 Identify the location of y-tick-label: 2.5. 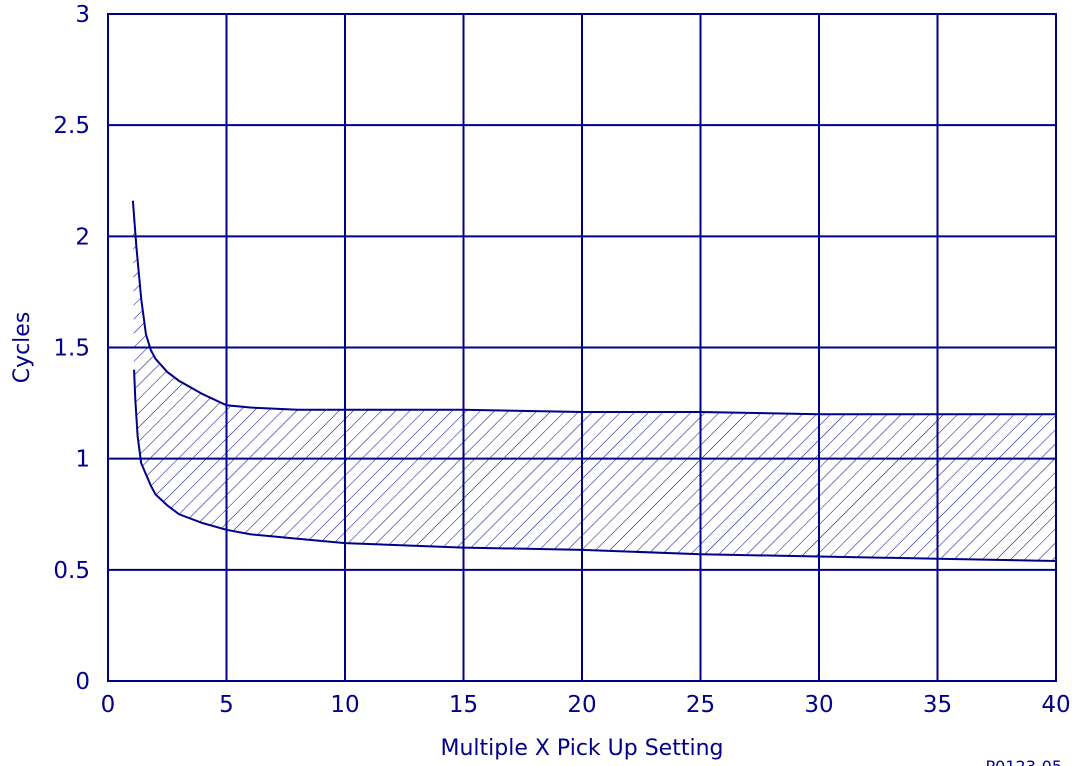
(71, 126).